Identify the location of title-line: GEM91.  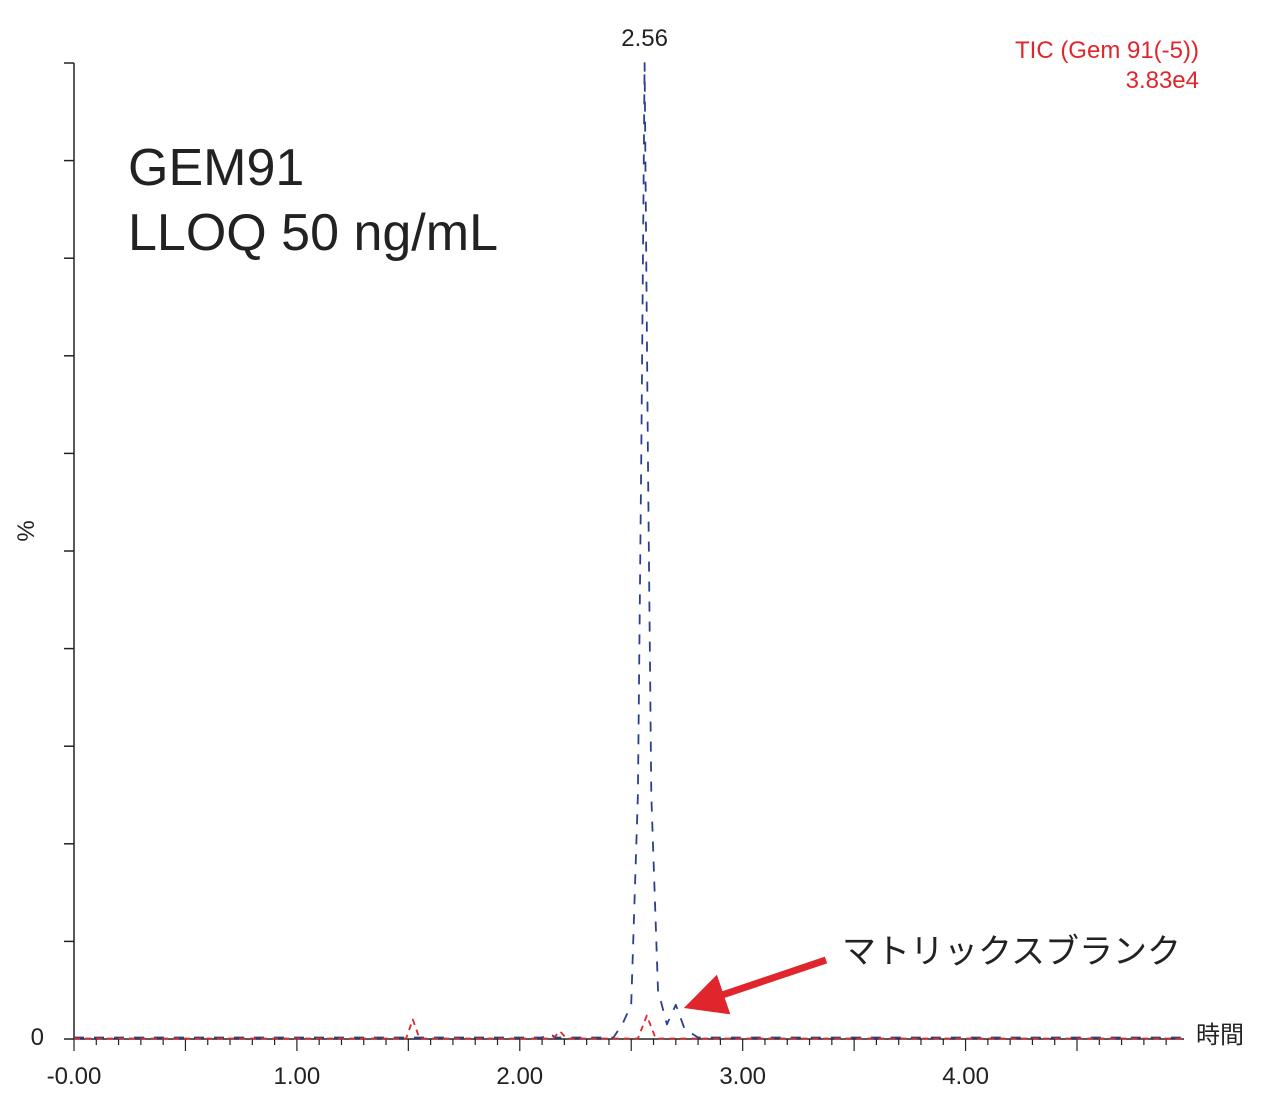
(216, 168).